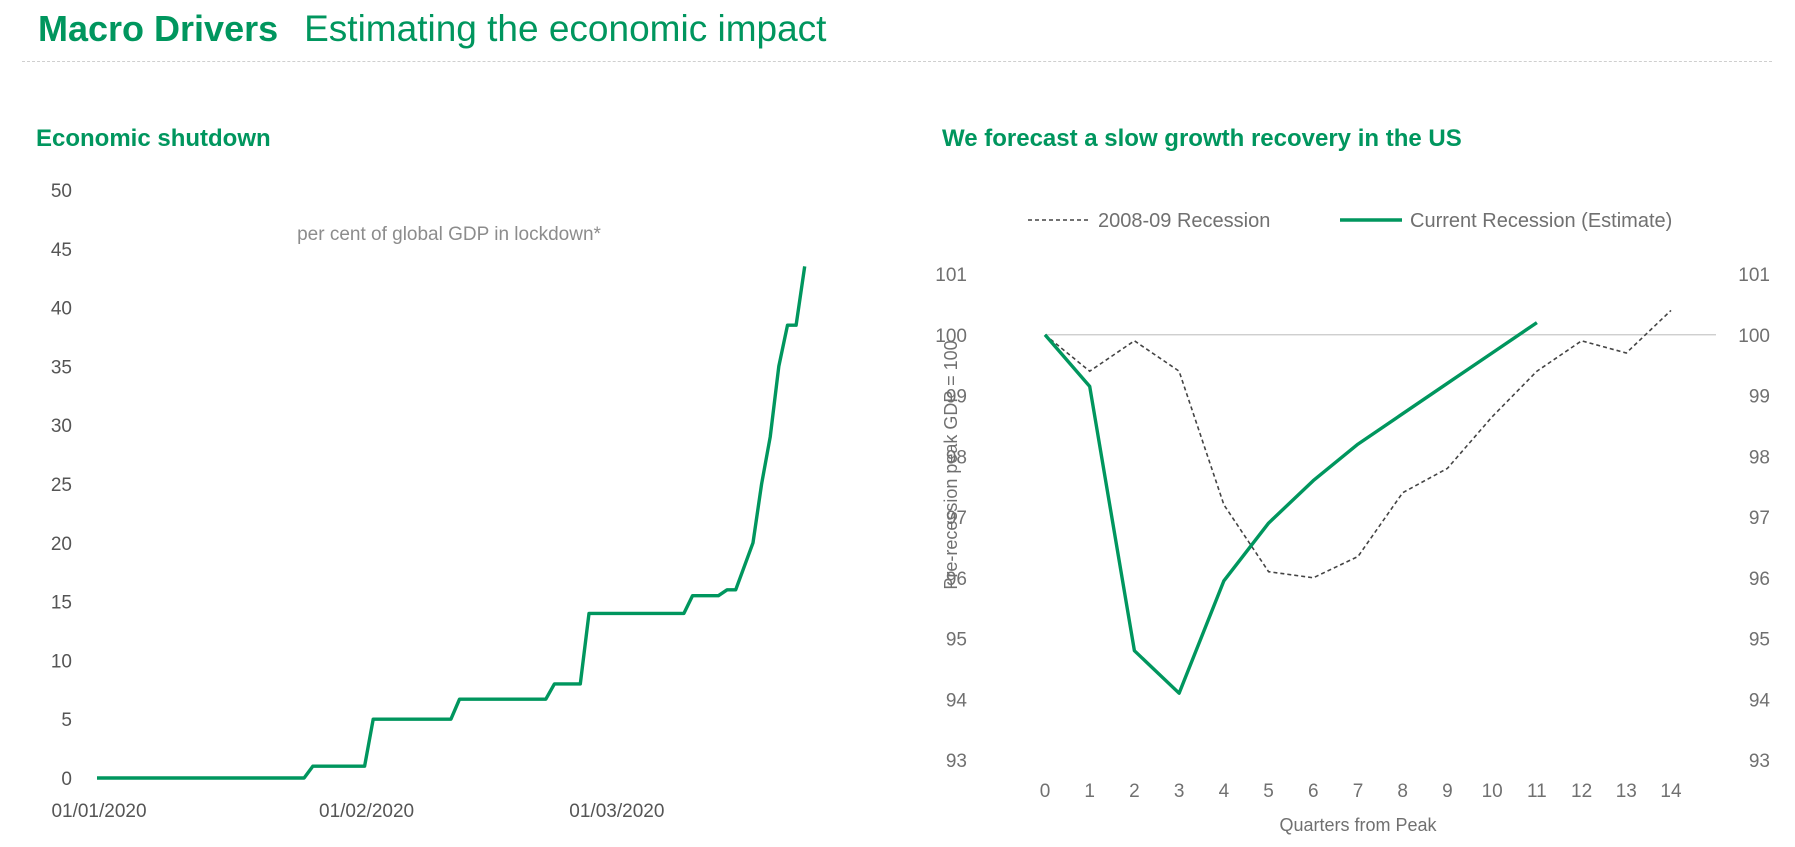 The width and height of the screenshot is (1795, 847). I want to click on left-chart-title: Economic shutdown, so click(153, 138).